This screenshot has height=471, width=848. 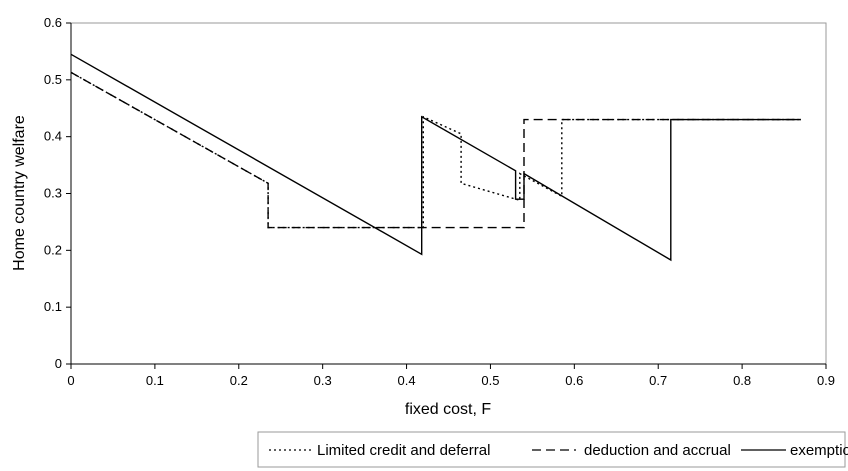 What do you see at coordinates (53, 193) in the screenshot?
I see `y-tick-label: 0.3` at bounding box center [53, 193].